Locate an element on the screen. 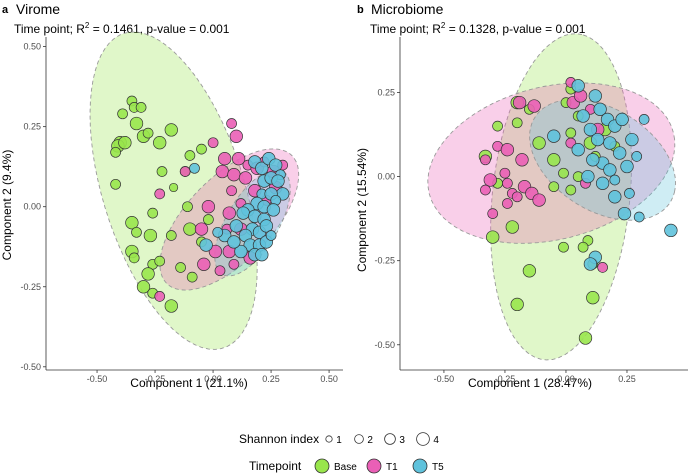  panel-b-title: Microbiome is located at coordinates (407, 9).